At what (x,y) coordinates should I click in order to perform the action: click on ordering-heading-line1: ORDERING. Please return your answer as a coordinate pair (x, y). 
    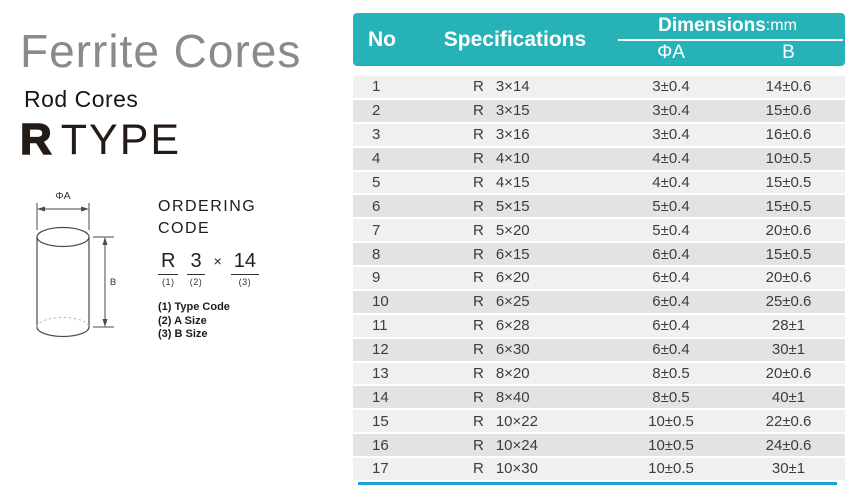
    Looking at the image, I should click on (207, 206).